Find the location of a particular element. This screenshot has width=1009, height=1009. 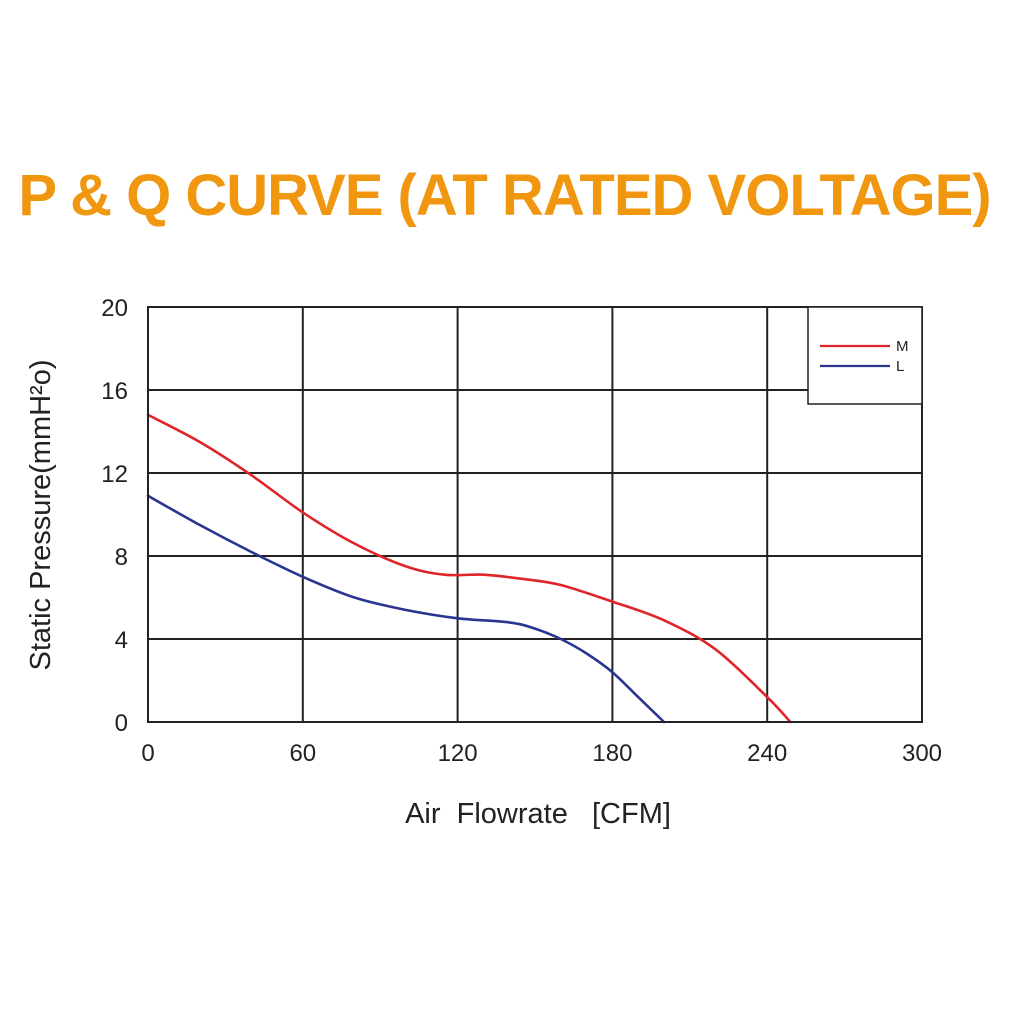

y-tick-label: 20 is located at coordinates (114, 308).